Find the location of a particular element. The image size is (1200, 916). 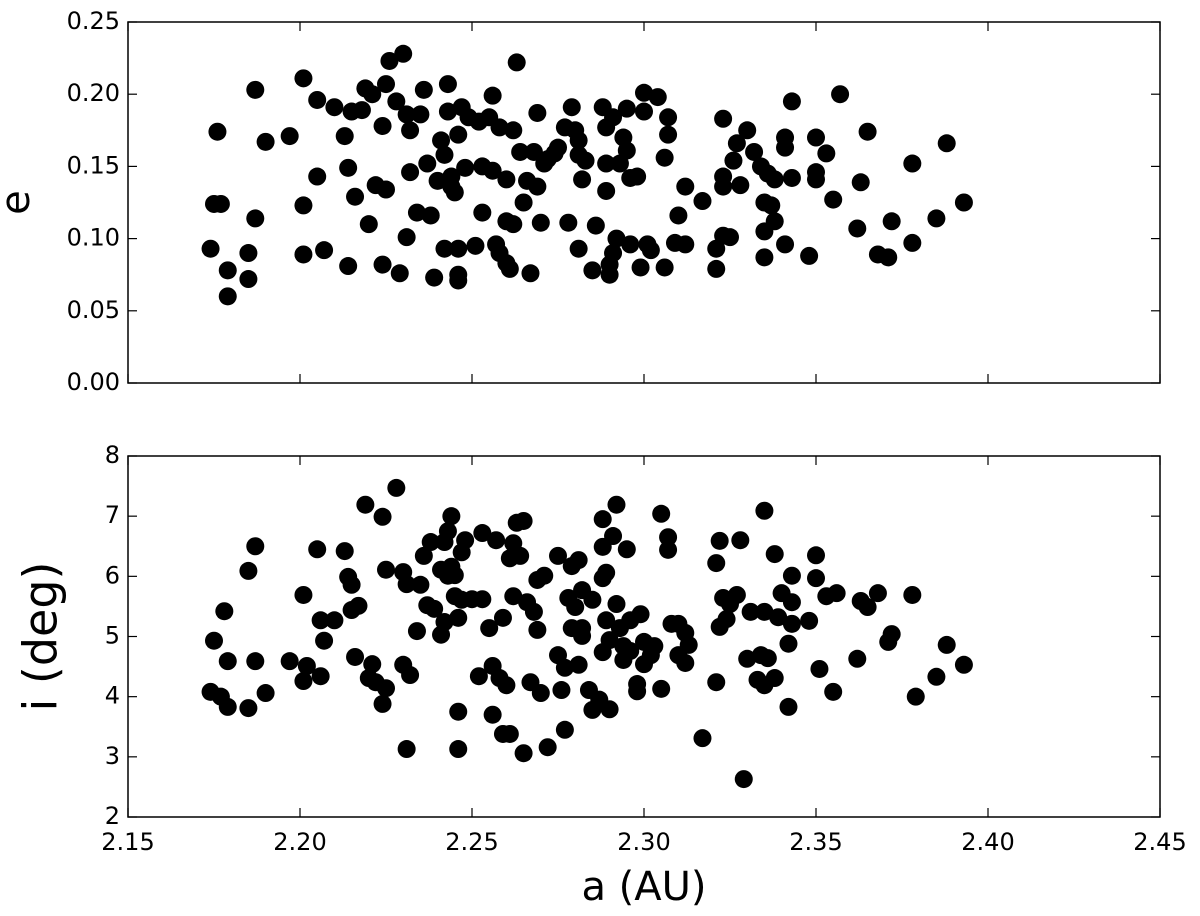

x-tick-label: 2.45 is located at coordinates (1159, 842).